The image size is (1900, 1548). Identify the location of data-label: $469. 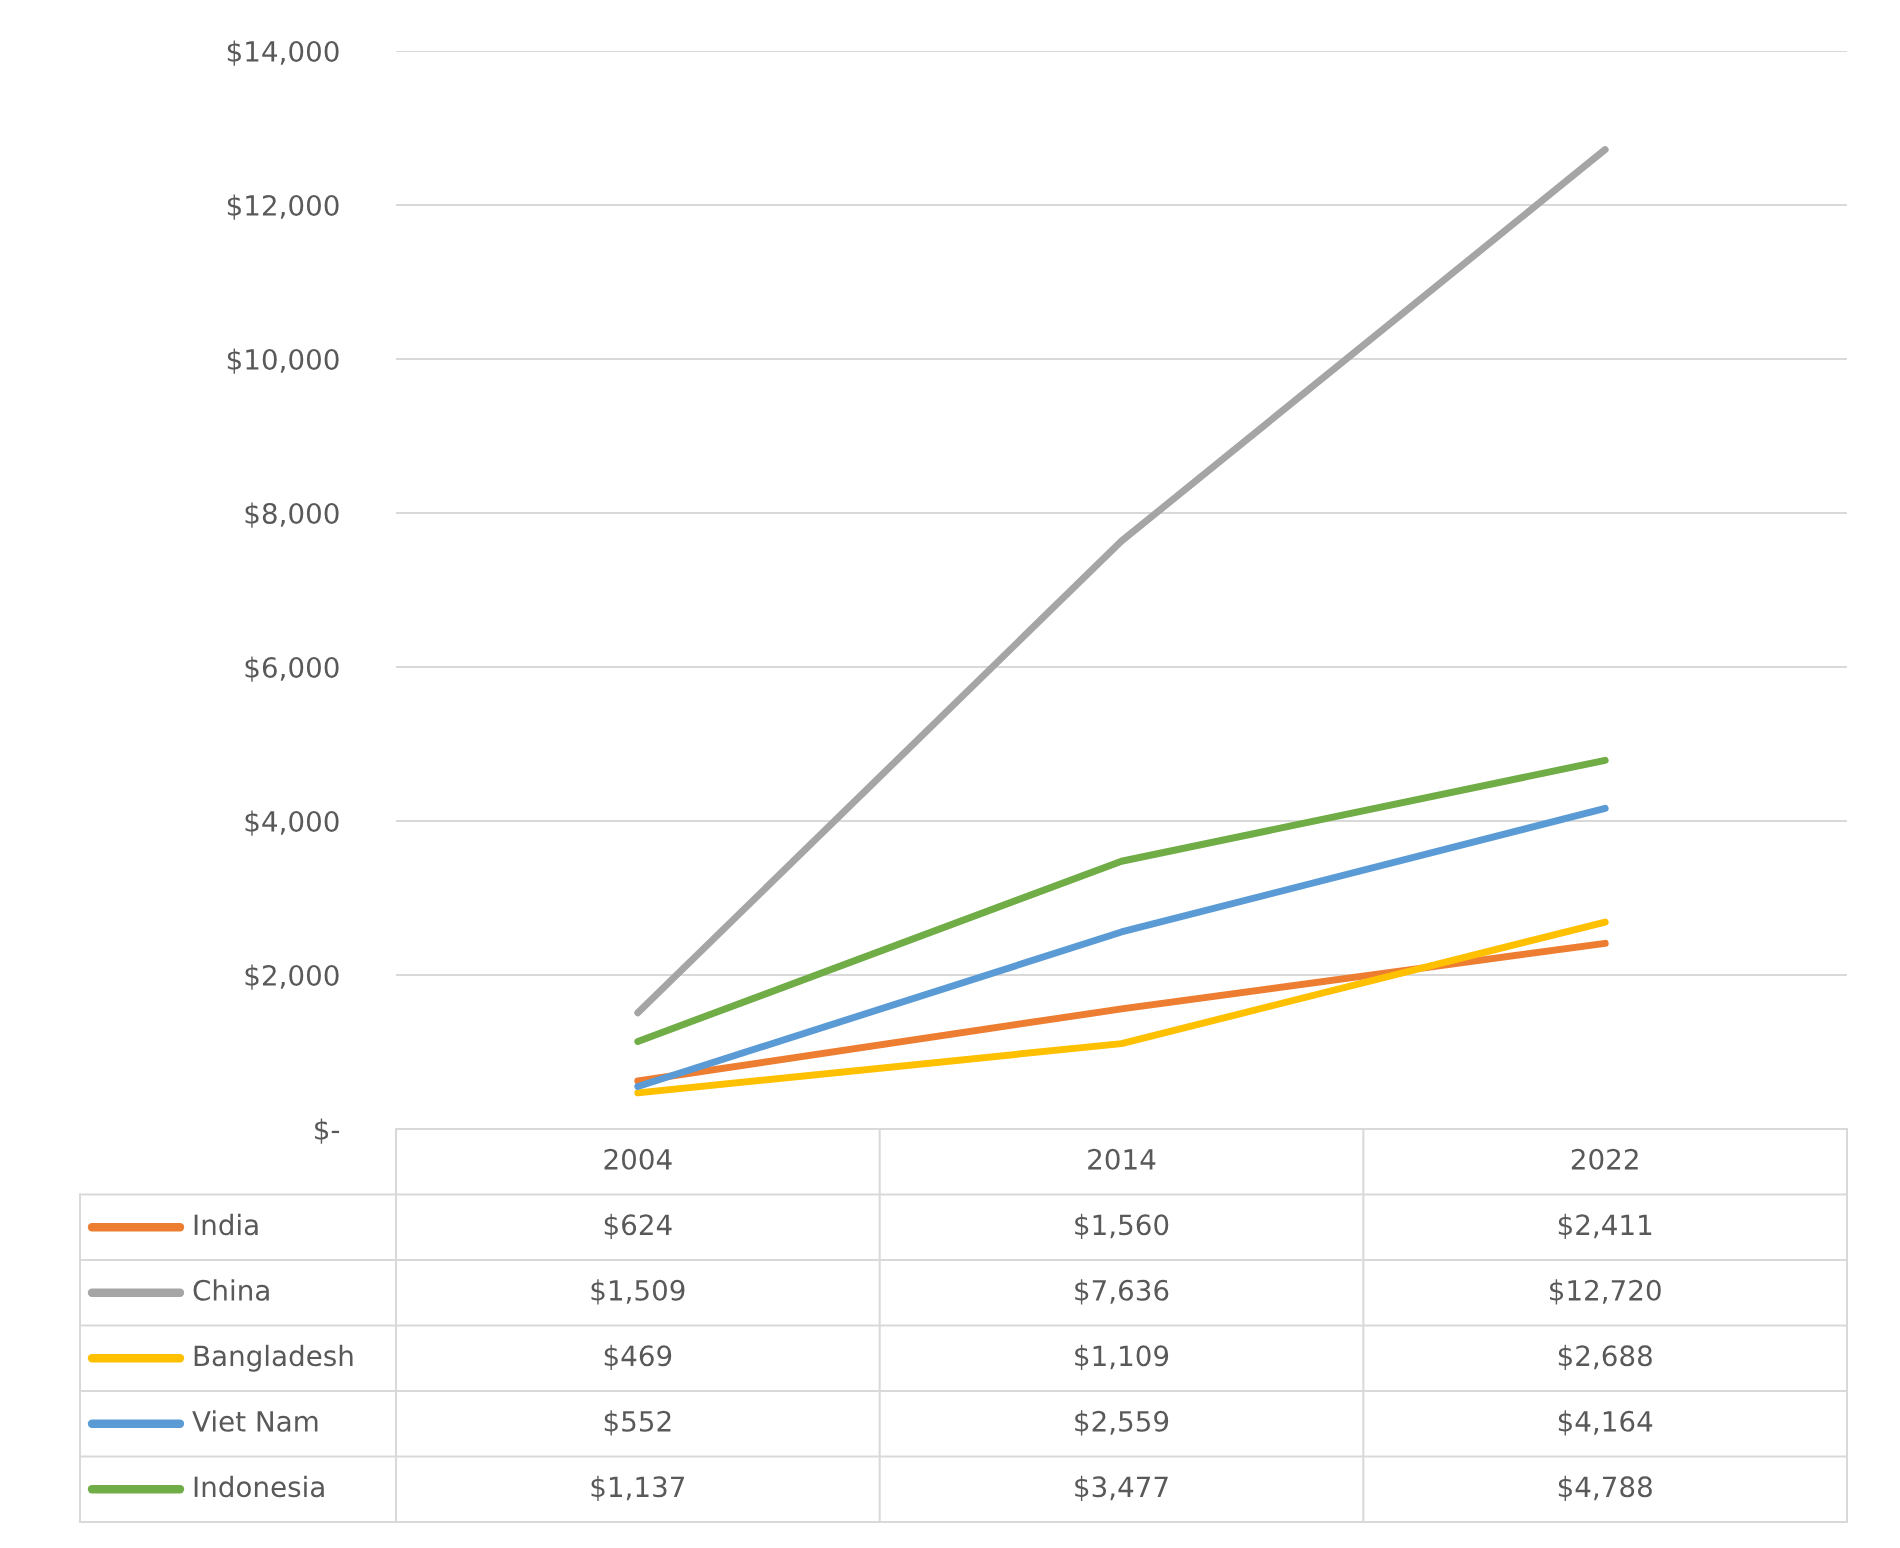
(638, 1357).